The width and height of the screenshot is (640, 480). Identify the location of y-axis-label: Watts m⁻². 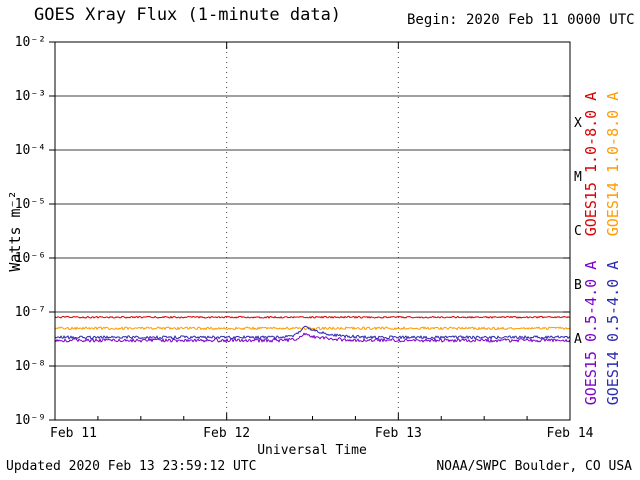
(15, 231).